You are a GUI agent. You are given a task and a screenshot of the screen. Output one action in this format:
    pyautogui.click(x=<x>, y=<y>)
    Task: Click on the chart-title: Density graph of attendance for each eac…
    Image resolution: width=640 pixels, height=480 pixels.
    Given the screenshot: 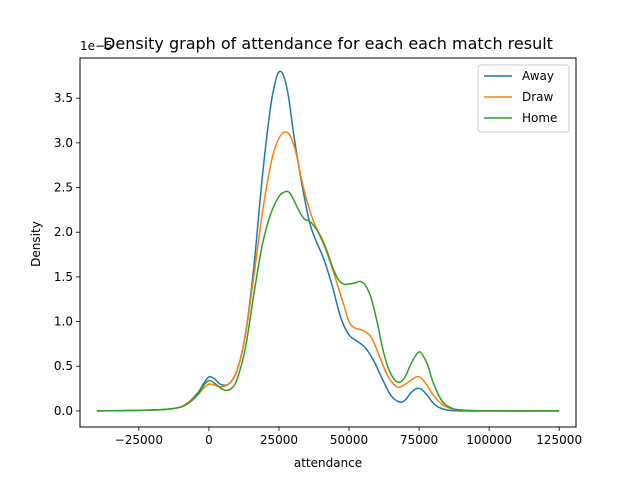 What is the action you would take?
    pyautogui.click(x=328, y=43)
    